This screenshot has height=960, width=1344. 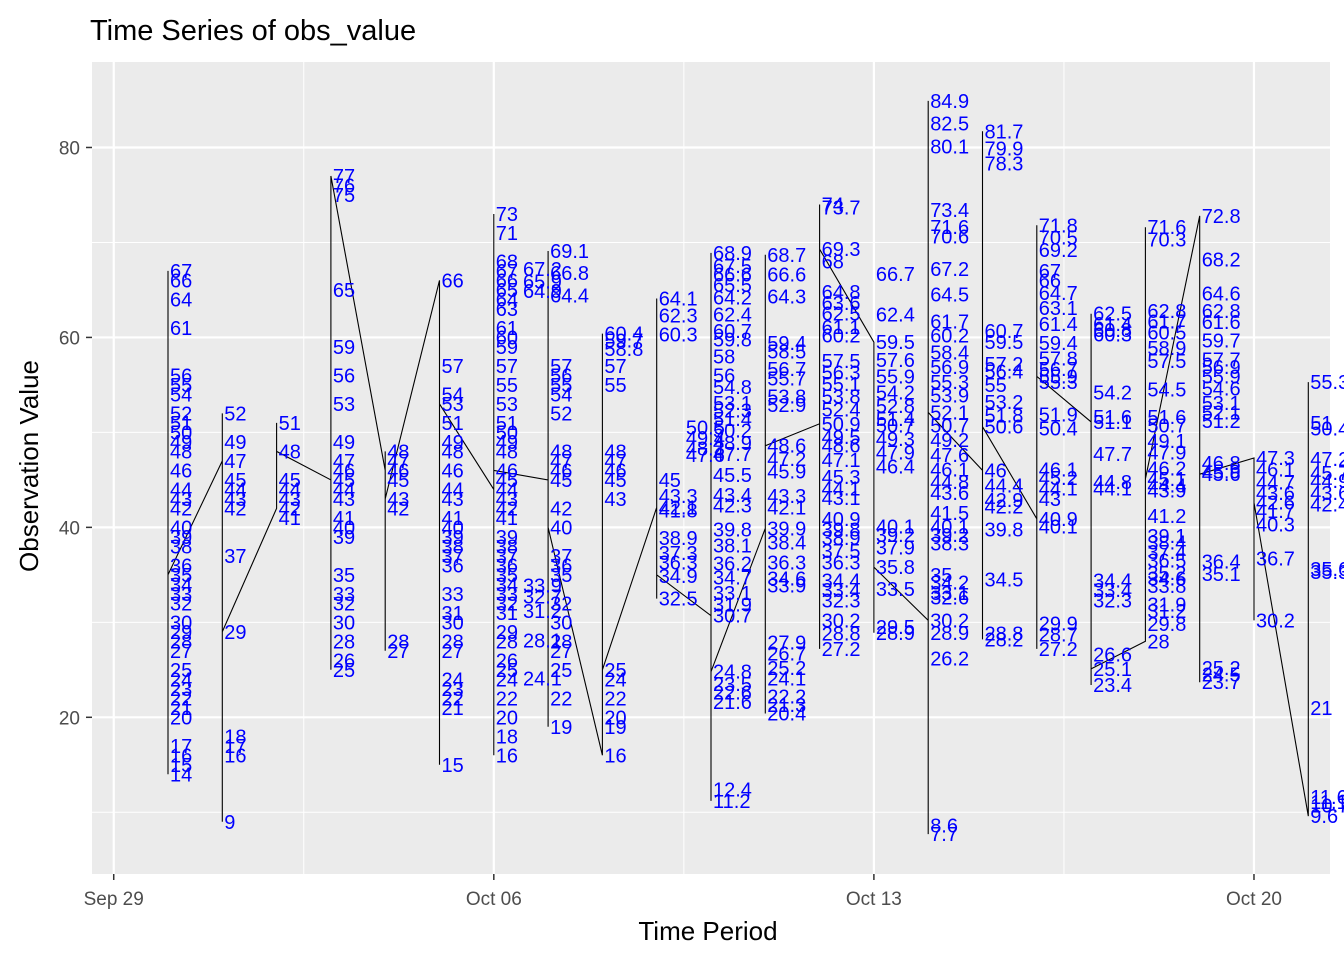 What do you see at coordinates (678, 336) in the screenshot?
I see `data-label: 60.3` at bounding box center [678, 336].